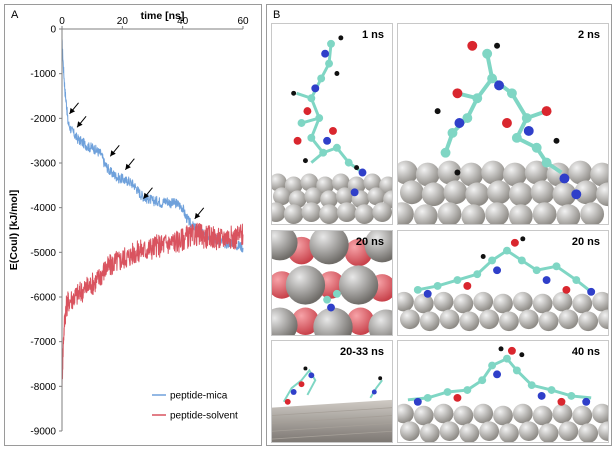 The image size is (616, 449). Describe the element at coordinates (199, 396) in the screenshot. I see `legend-label: peptide-mica` at that location.